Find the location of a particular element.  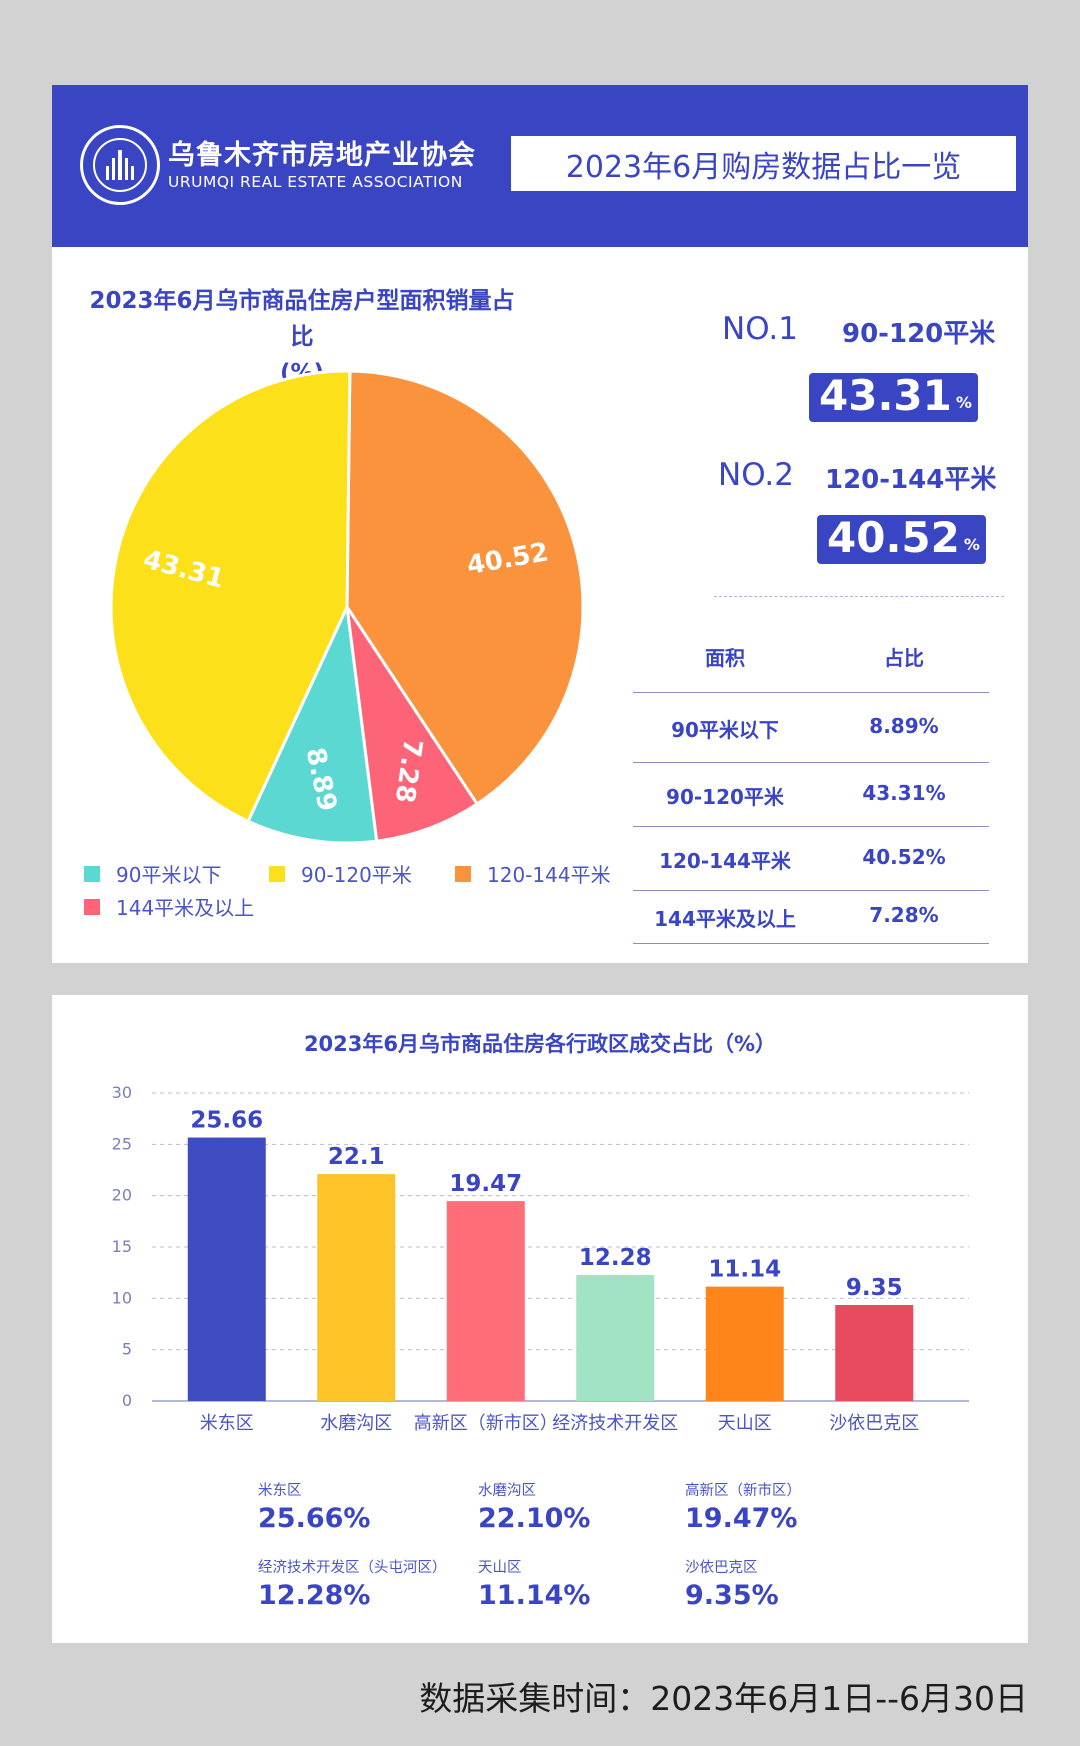

legend-label: 90平米以下 is located at coordinates (169, 875).